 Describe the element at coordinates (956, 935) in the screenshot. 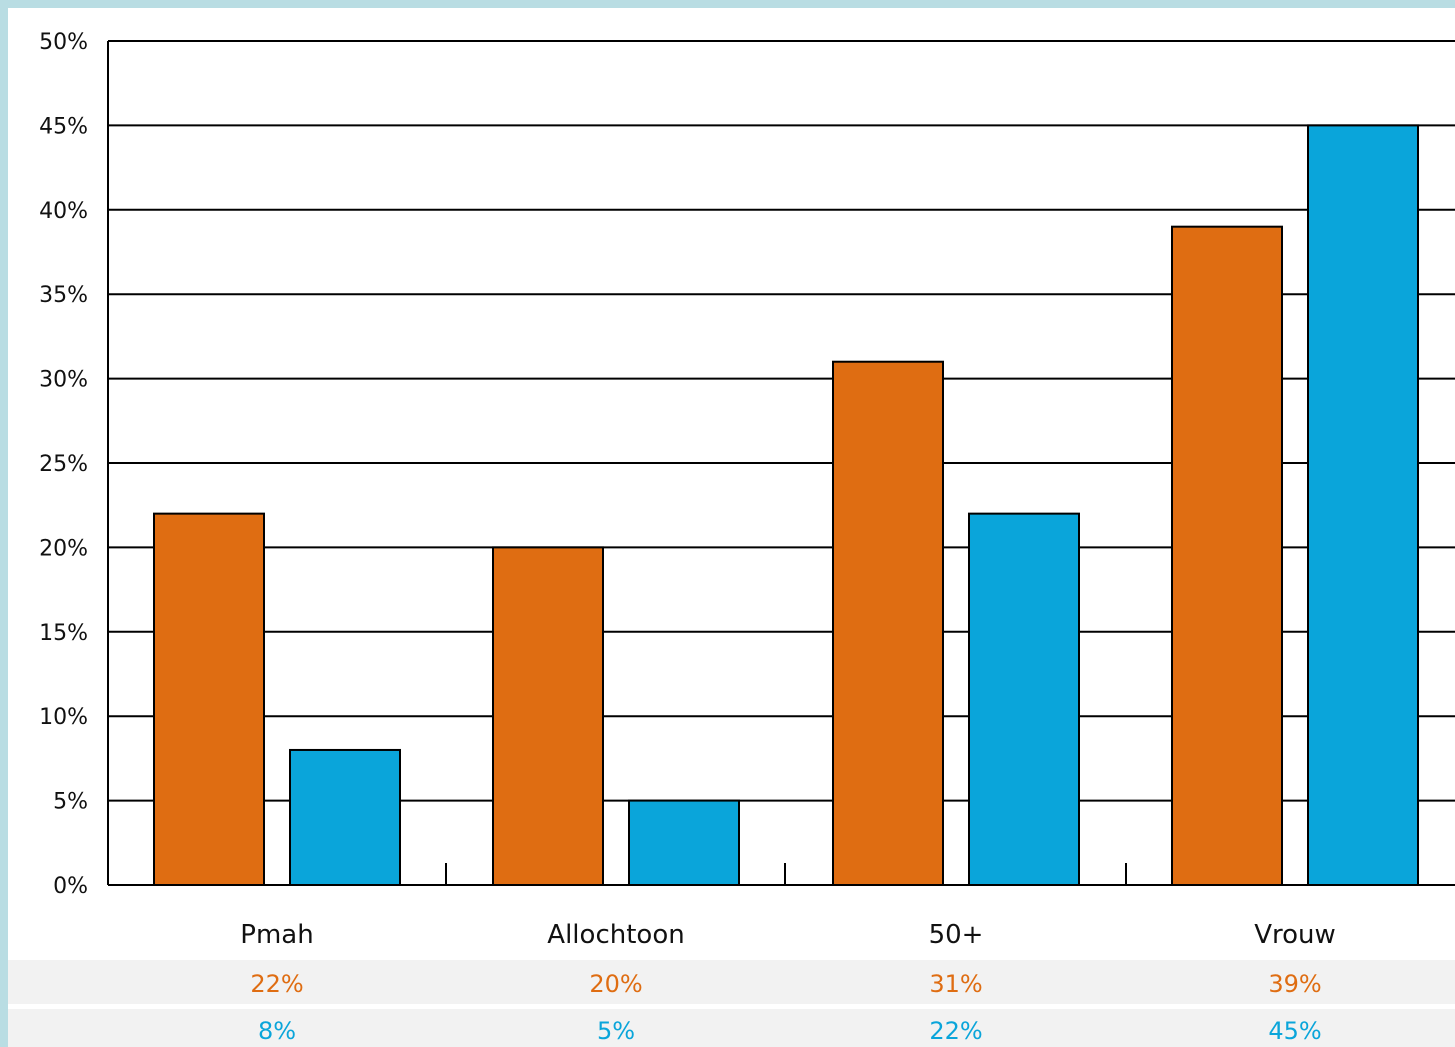

I see `category-label: 50+` at that location.